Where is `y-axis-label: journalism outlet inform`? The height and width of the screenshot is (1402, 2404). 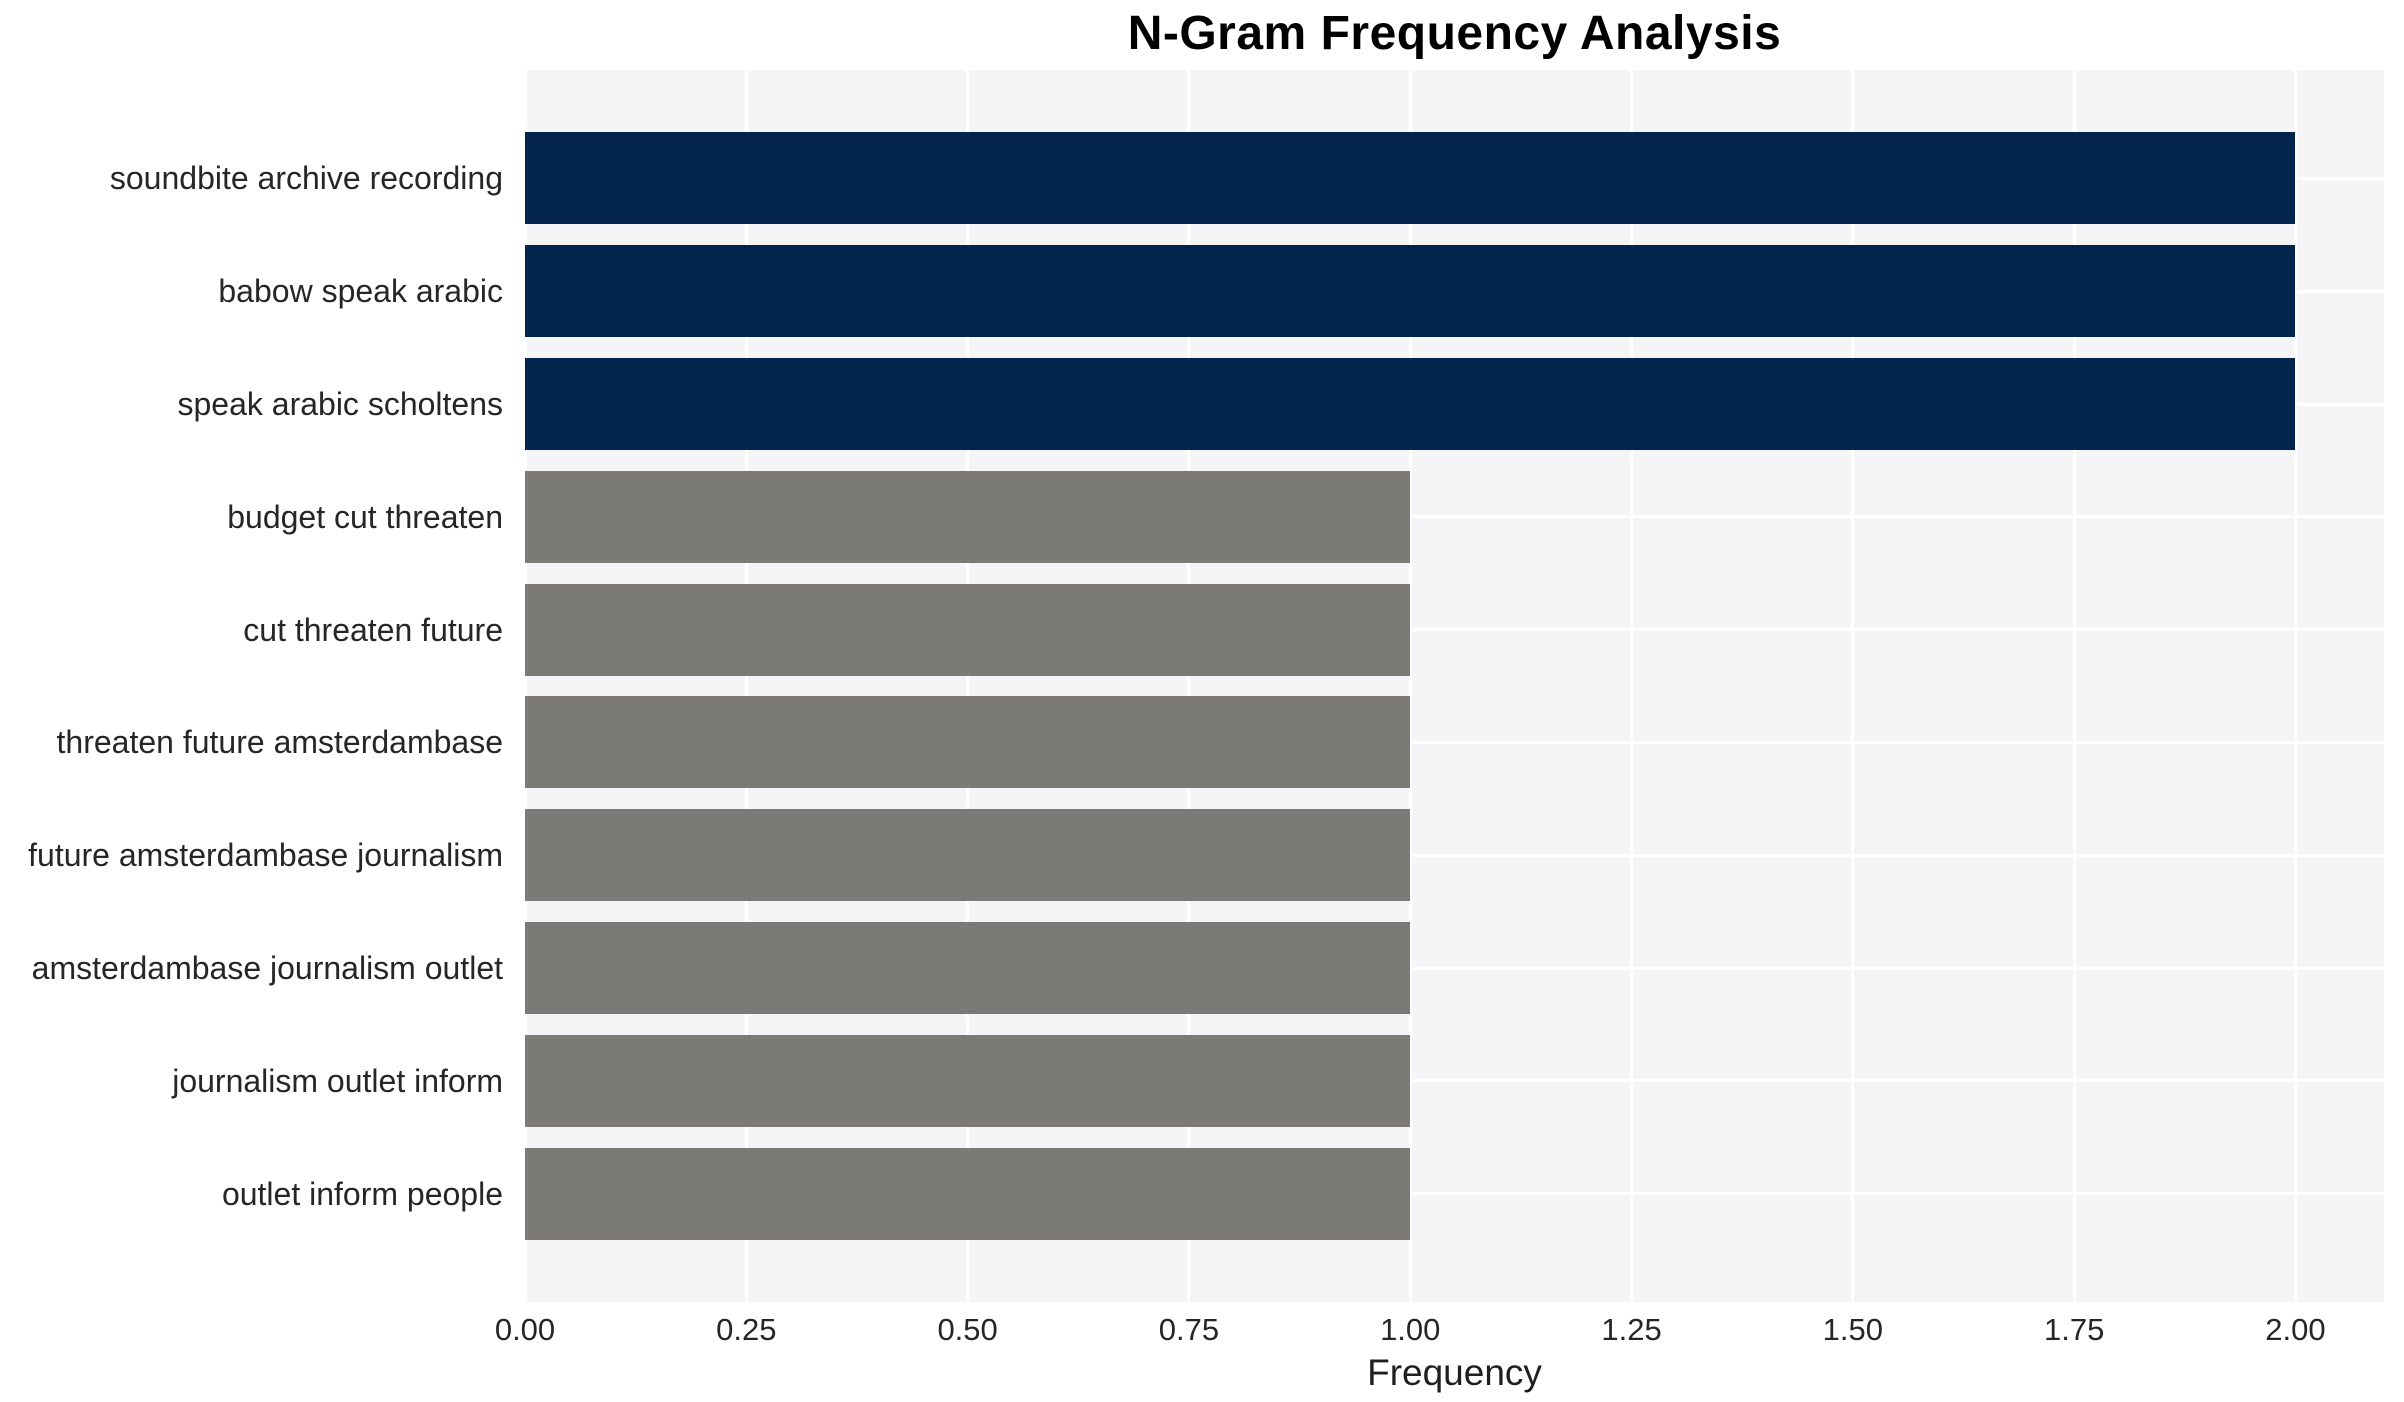 y-axis-label: journalism outlet inform is located at coordinates (337, 1080).